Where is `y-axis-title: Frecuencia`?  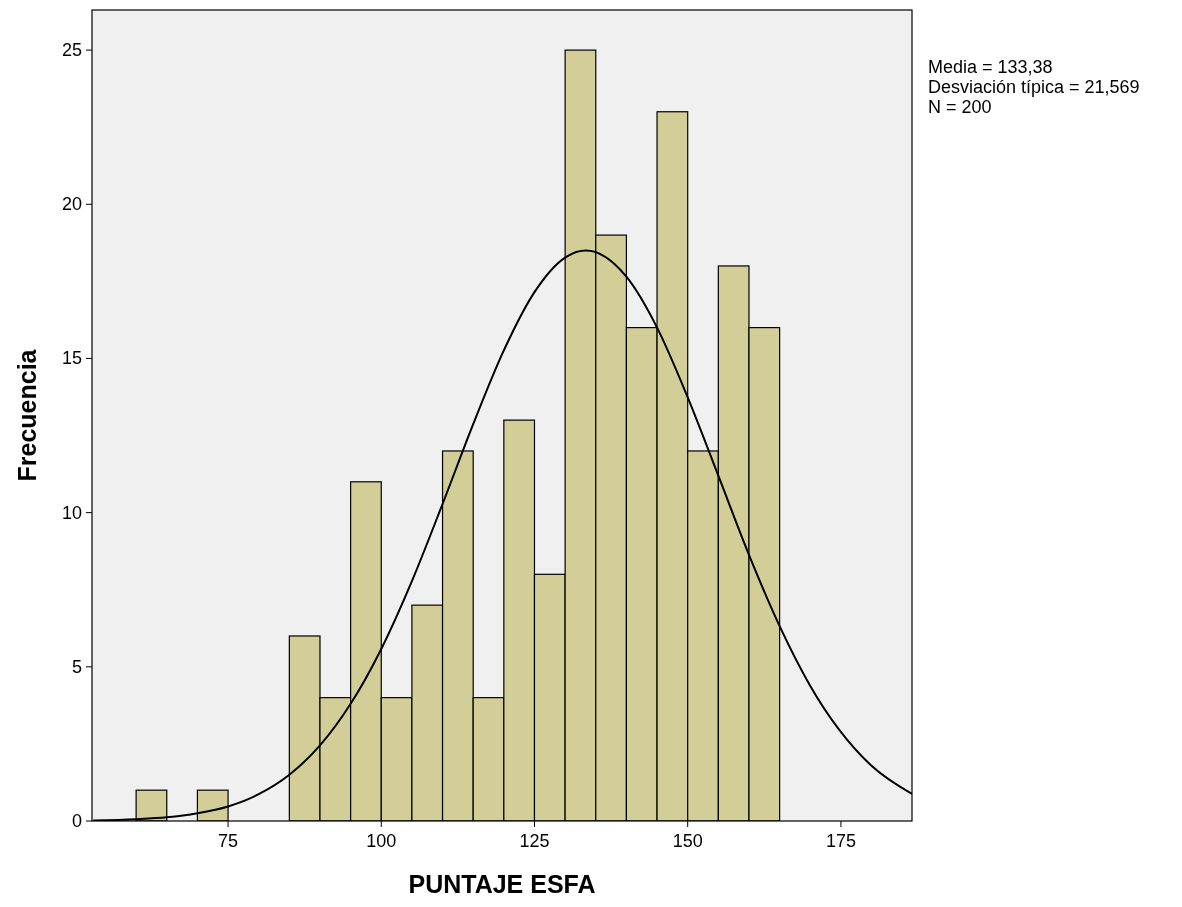 y-axis-title: Frecuencia is located at coordinates (27, 415).